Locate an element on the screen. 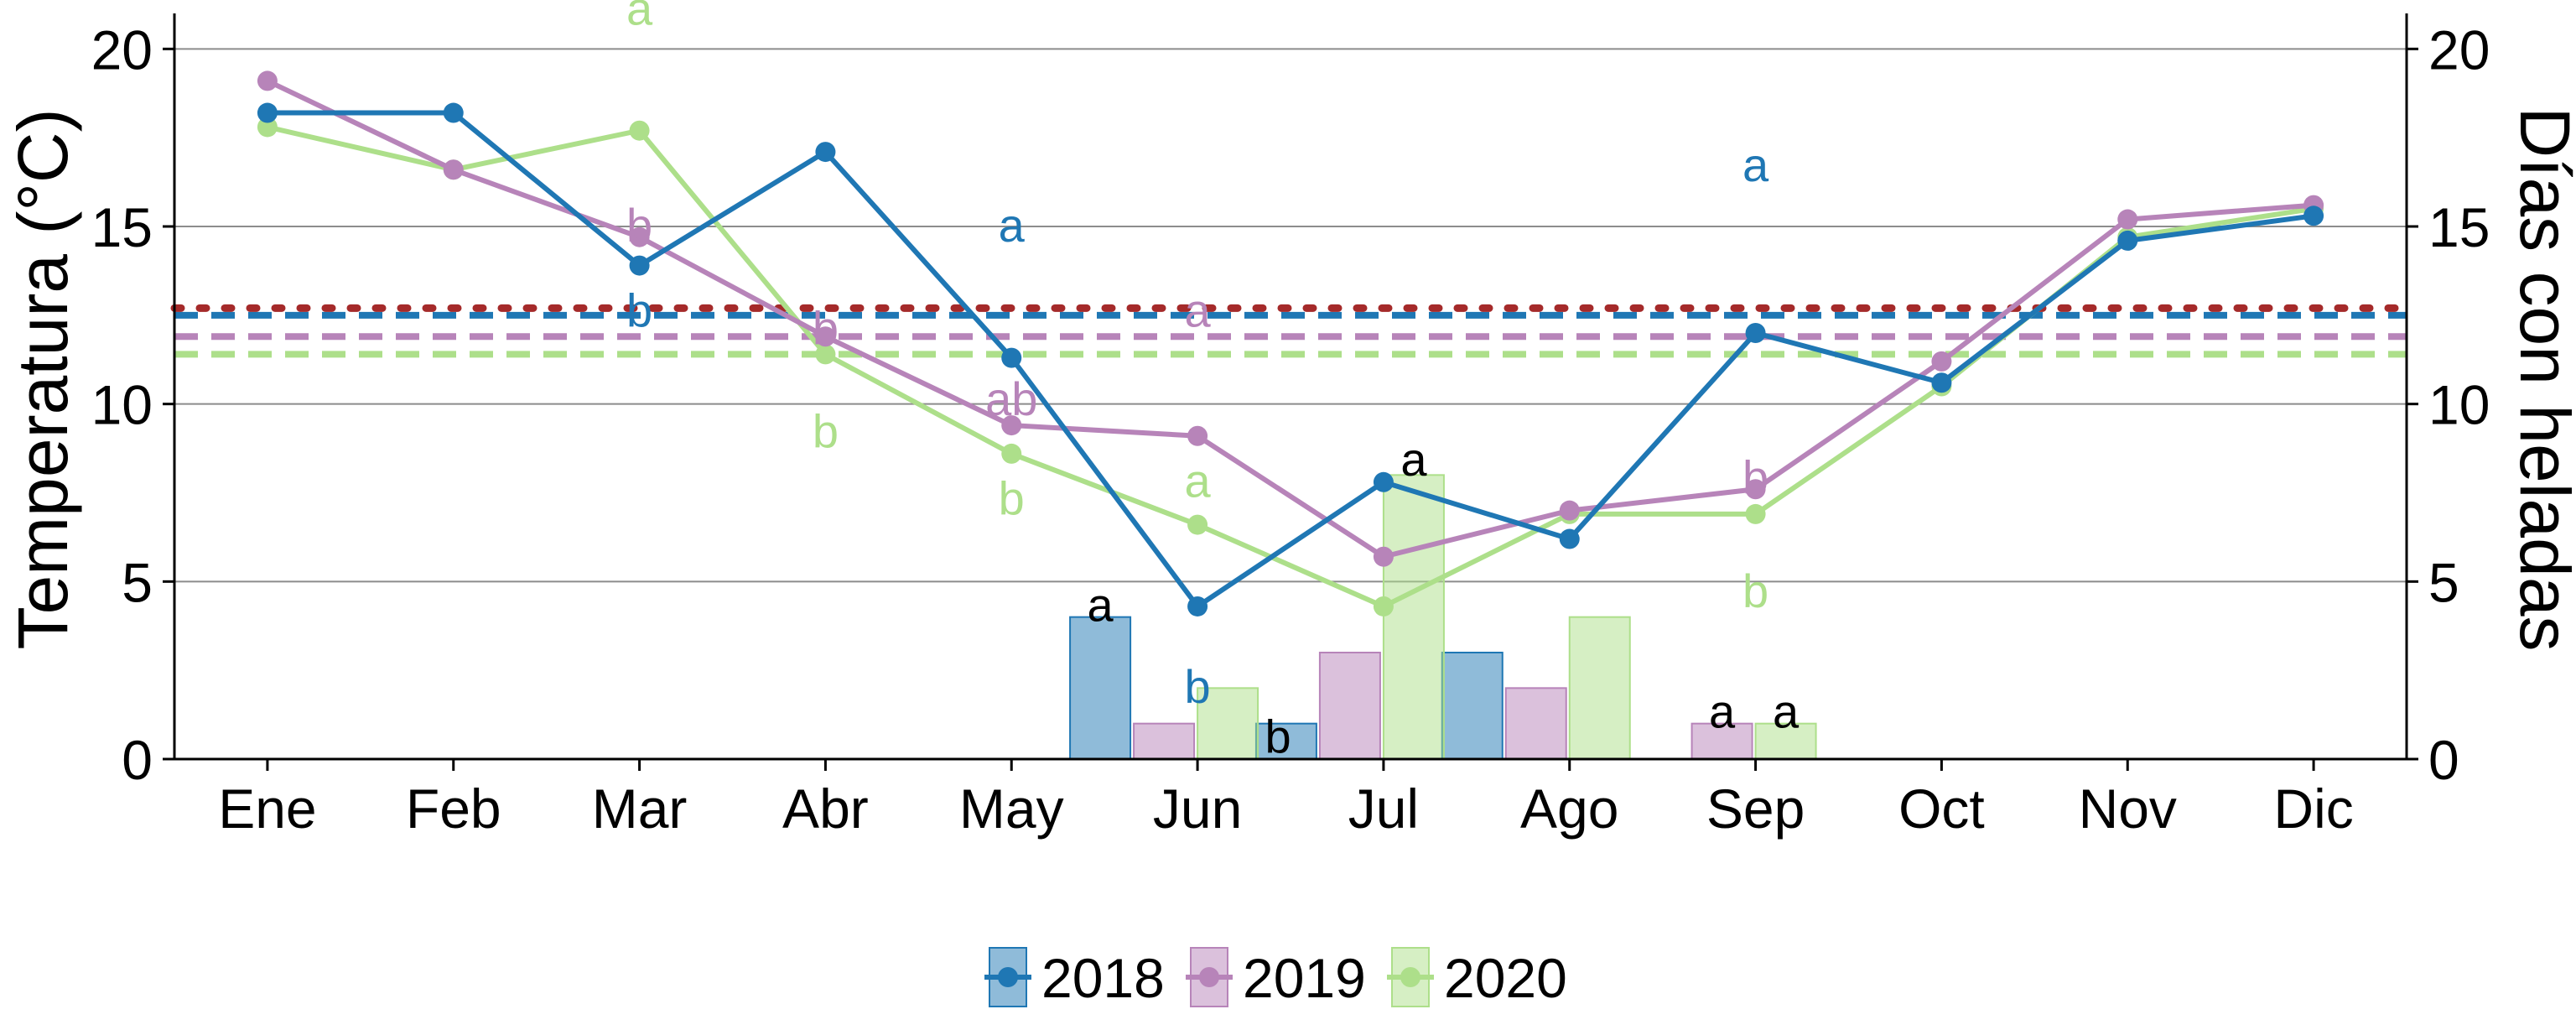 This screenshot has width=2576, height=1030. legend-label-2018: 2018 is located at coordinates (1103, 978).